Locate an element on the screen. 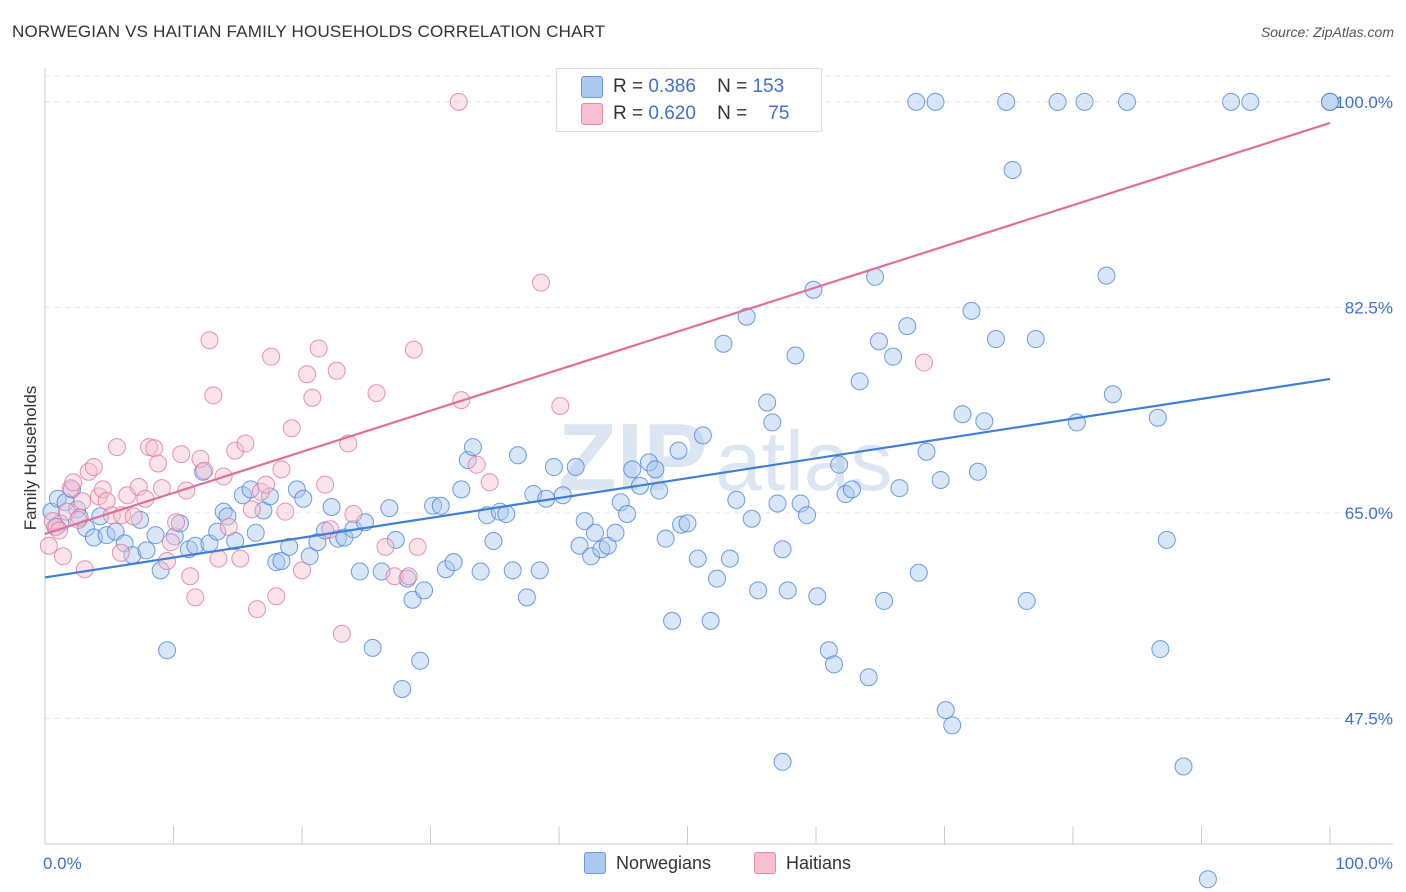  legend-r-value: 0.386 is located at coordinates (672, 86).